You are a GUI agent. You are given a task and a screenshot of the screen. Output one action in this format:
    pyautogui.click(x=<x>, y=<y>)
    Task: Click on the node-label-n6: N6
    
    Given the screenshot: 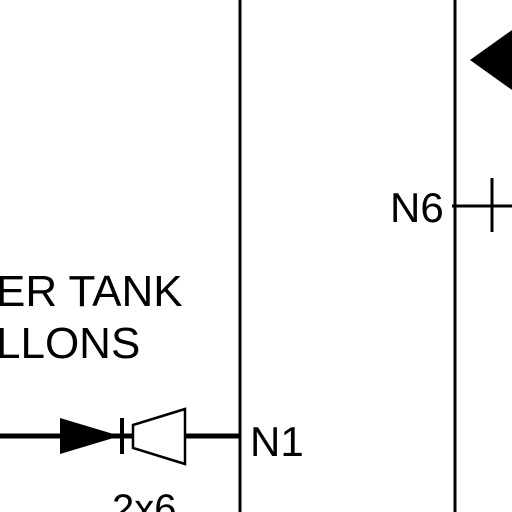 What is the action you would take?
    pyautogui.click(x=417, y=207)
    